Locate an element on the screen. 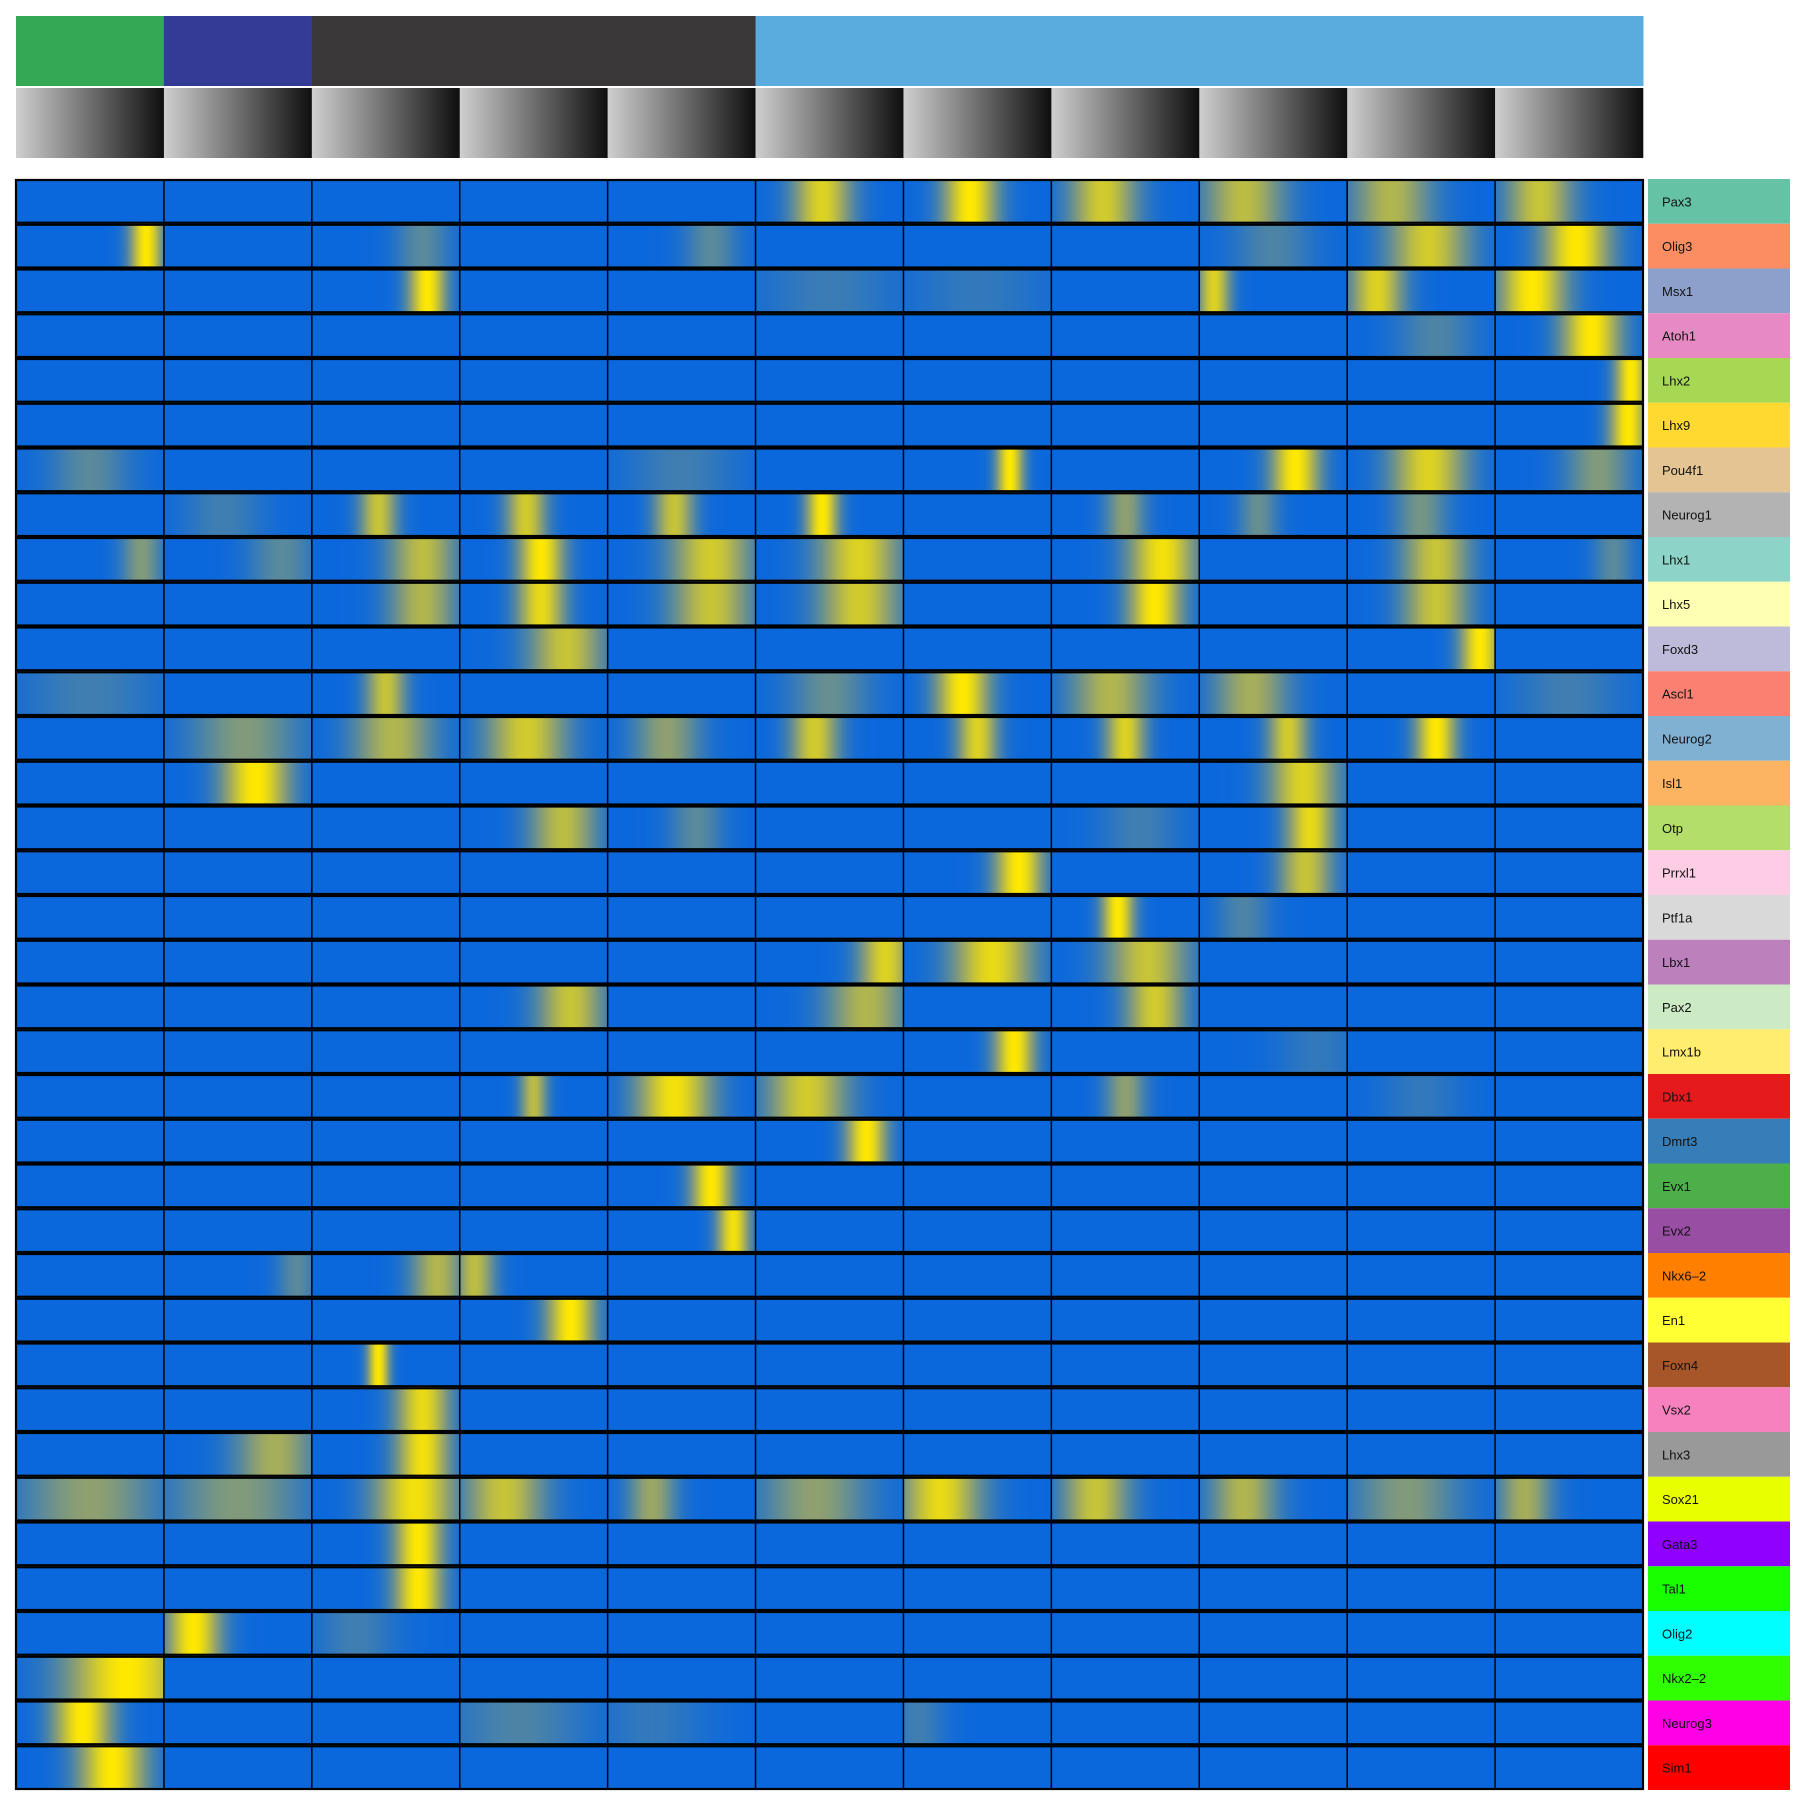 The image size is (1800, 1805). gene-label: Foxn4 is located at coordinates (1680, 1365).